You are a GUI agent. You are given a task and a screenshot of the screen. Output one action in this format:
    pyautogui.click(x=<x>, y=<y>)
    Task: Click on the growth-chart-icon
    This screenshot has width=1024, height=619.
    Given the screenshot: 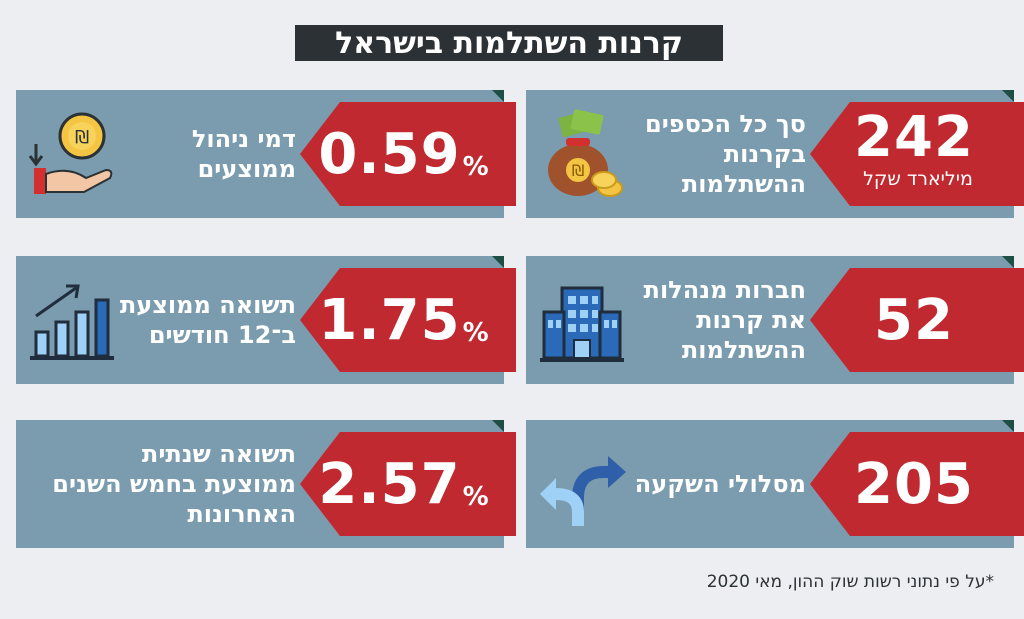 What is the action you would take?
    pyautogui.click(x=72, y=320)
    